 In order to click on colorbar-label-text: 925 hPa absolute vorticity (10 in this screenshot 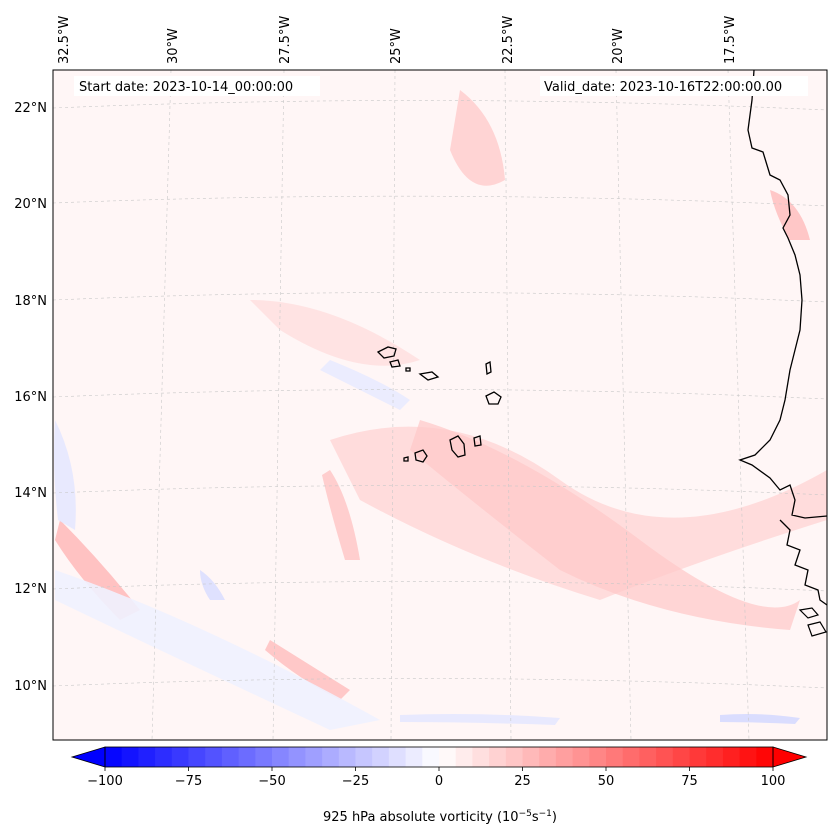, I will do `click(421, 817)`.